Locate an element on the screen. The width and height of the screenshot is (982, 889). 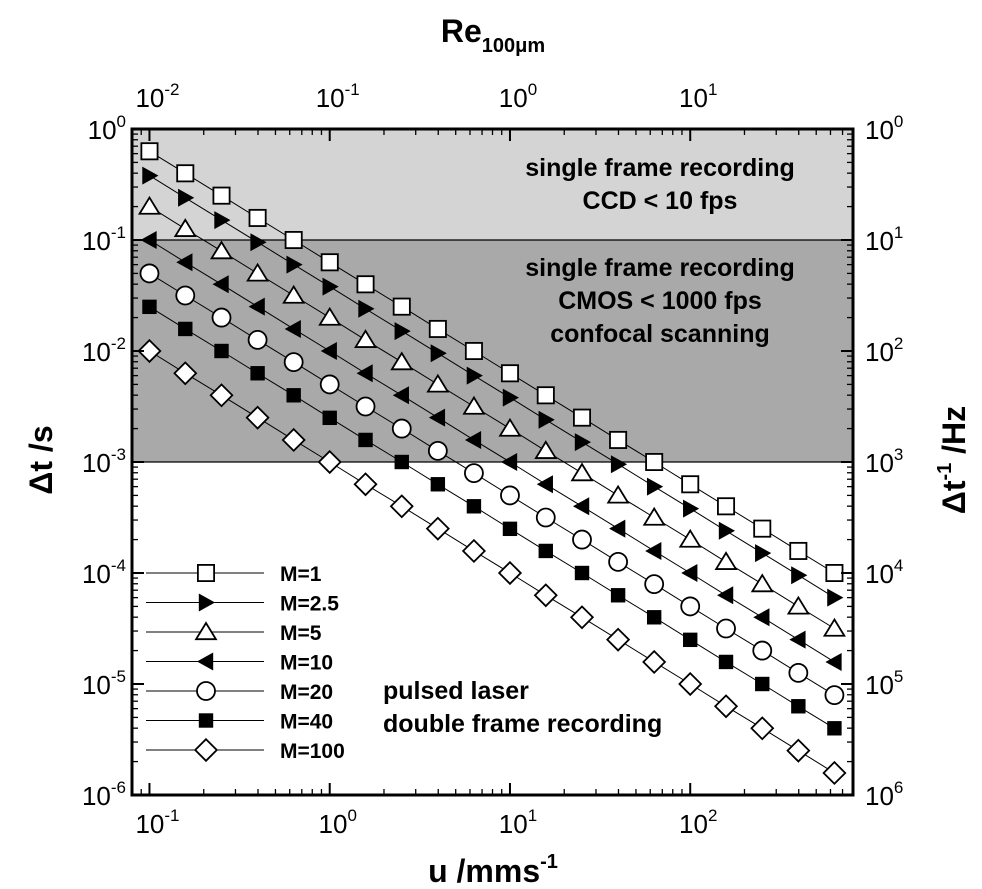
legend-entry: M=100 is located at coordinates (245, 750).